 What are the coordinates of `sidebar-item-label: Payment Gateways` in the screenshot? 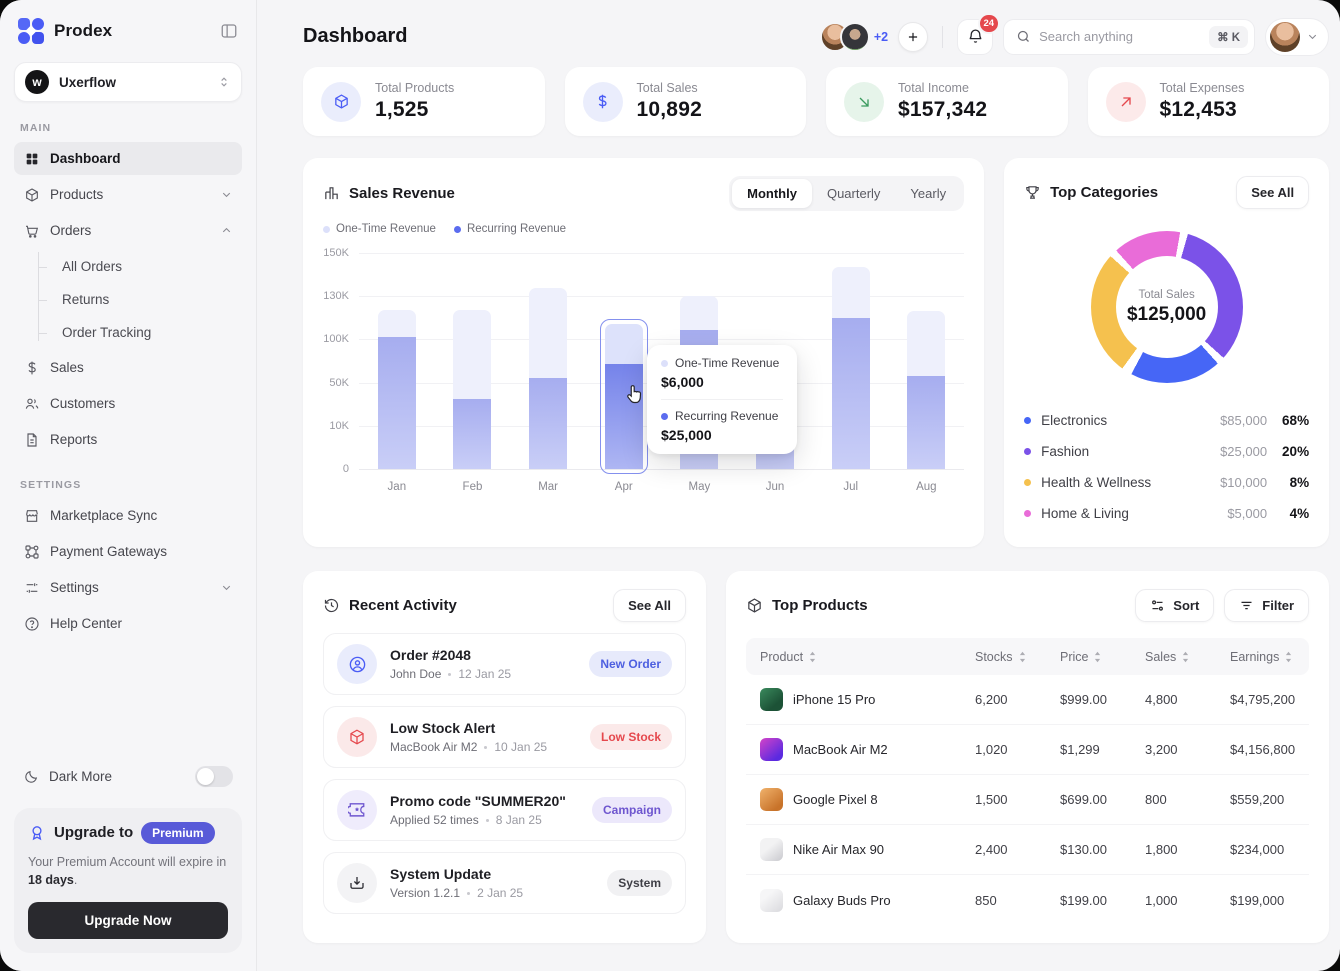 It's located at (109, 551).